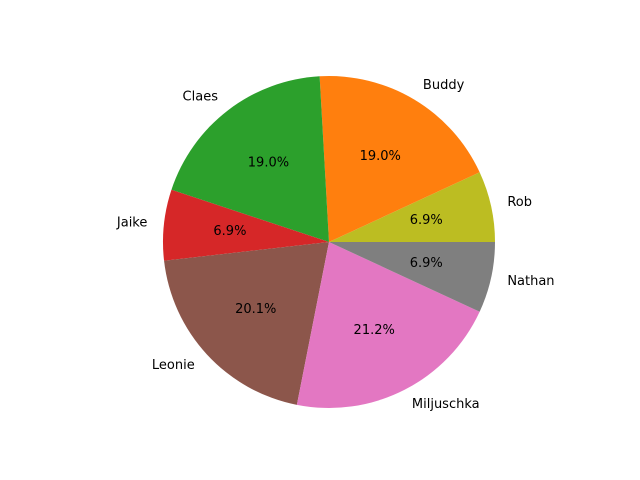 The image size is (640, 480). What do you see at coordinates (229, 231) in the screenshot?
I see `pie-percent-label-jaike: 6.9%` at bounding box center [229, 231].